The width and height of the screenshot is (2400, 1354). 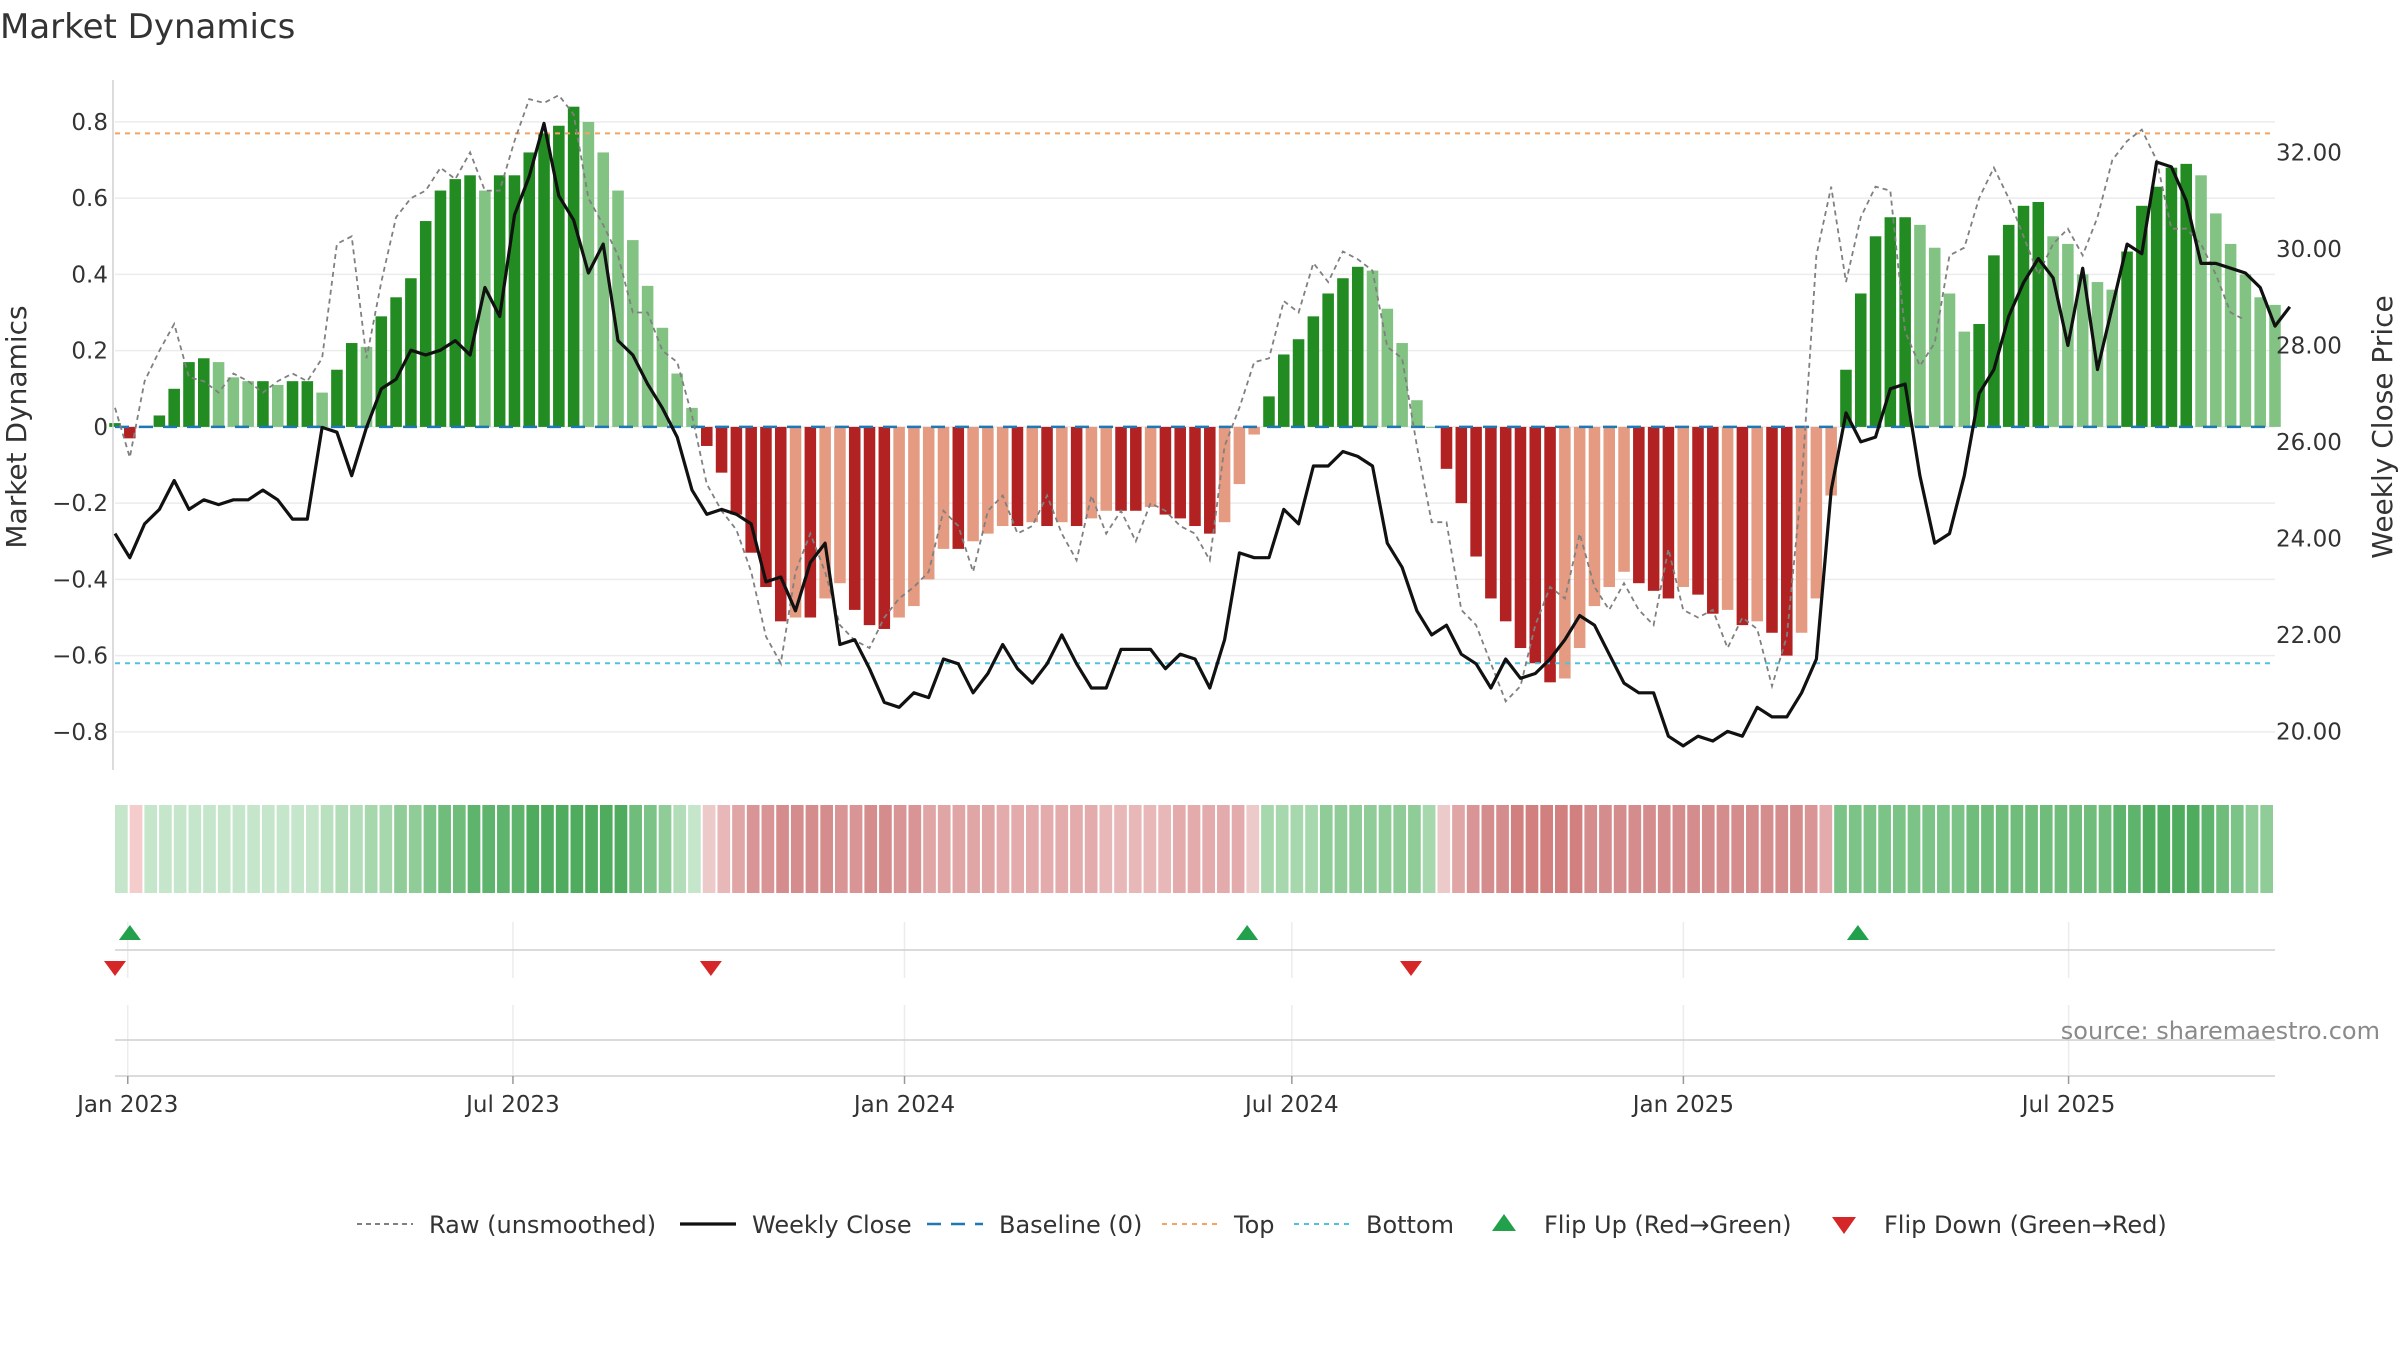 What do you see at coordinates (1999, 1225) in the screenshot?
I see `legend-item-flip_down: Flip Down (Green→Red)` at bounding box center [1999, 1225].